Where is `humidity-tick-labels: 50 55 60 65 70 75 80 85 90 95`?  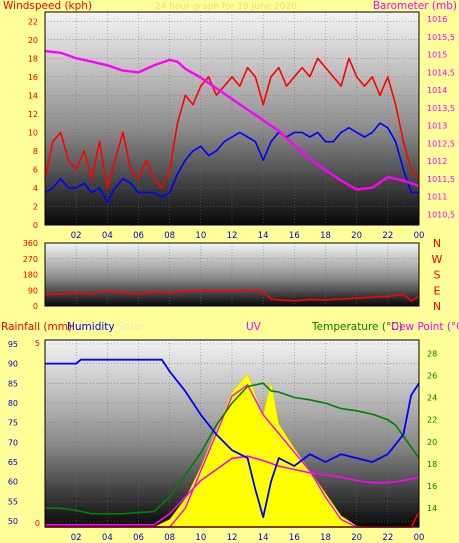
humidity-tick-labels: 50 55 60 65 70 75 80 85 90 95 is located at coordinates (13, 433).